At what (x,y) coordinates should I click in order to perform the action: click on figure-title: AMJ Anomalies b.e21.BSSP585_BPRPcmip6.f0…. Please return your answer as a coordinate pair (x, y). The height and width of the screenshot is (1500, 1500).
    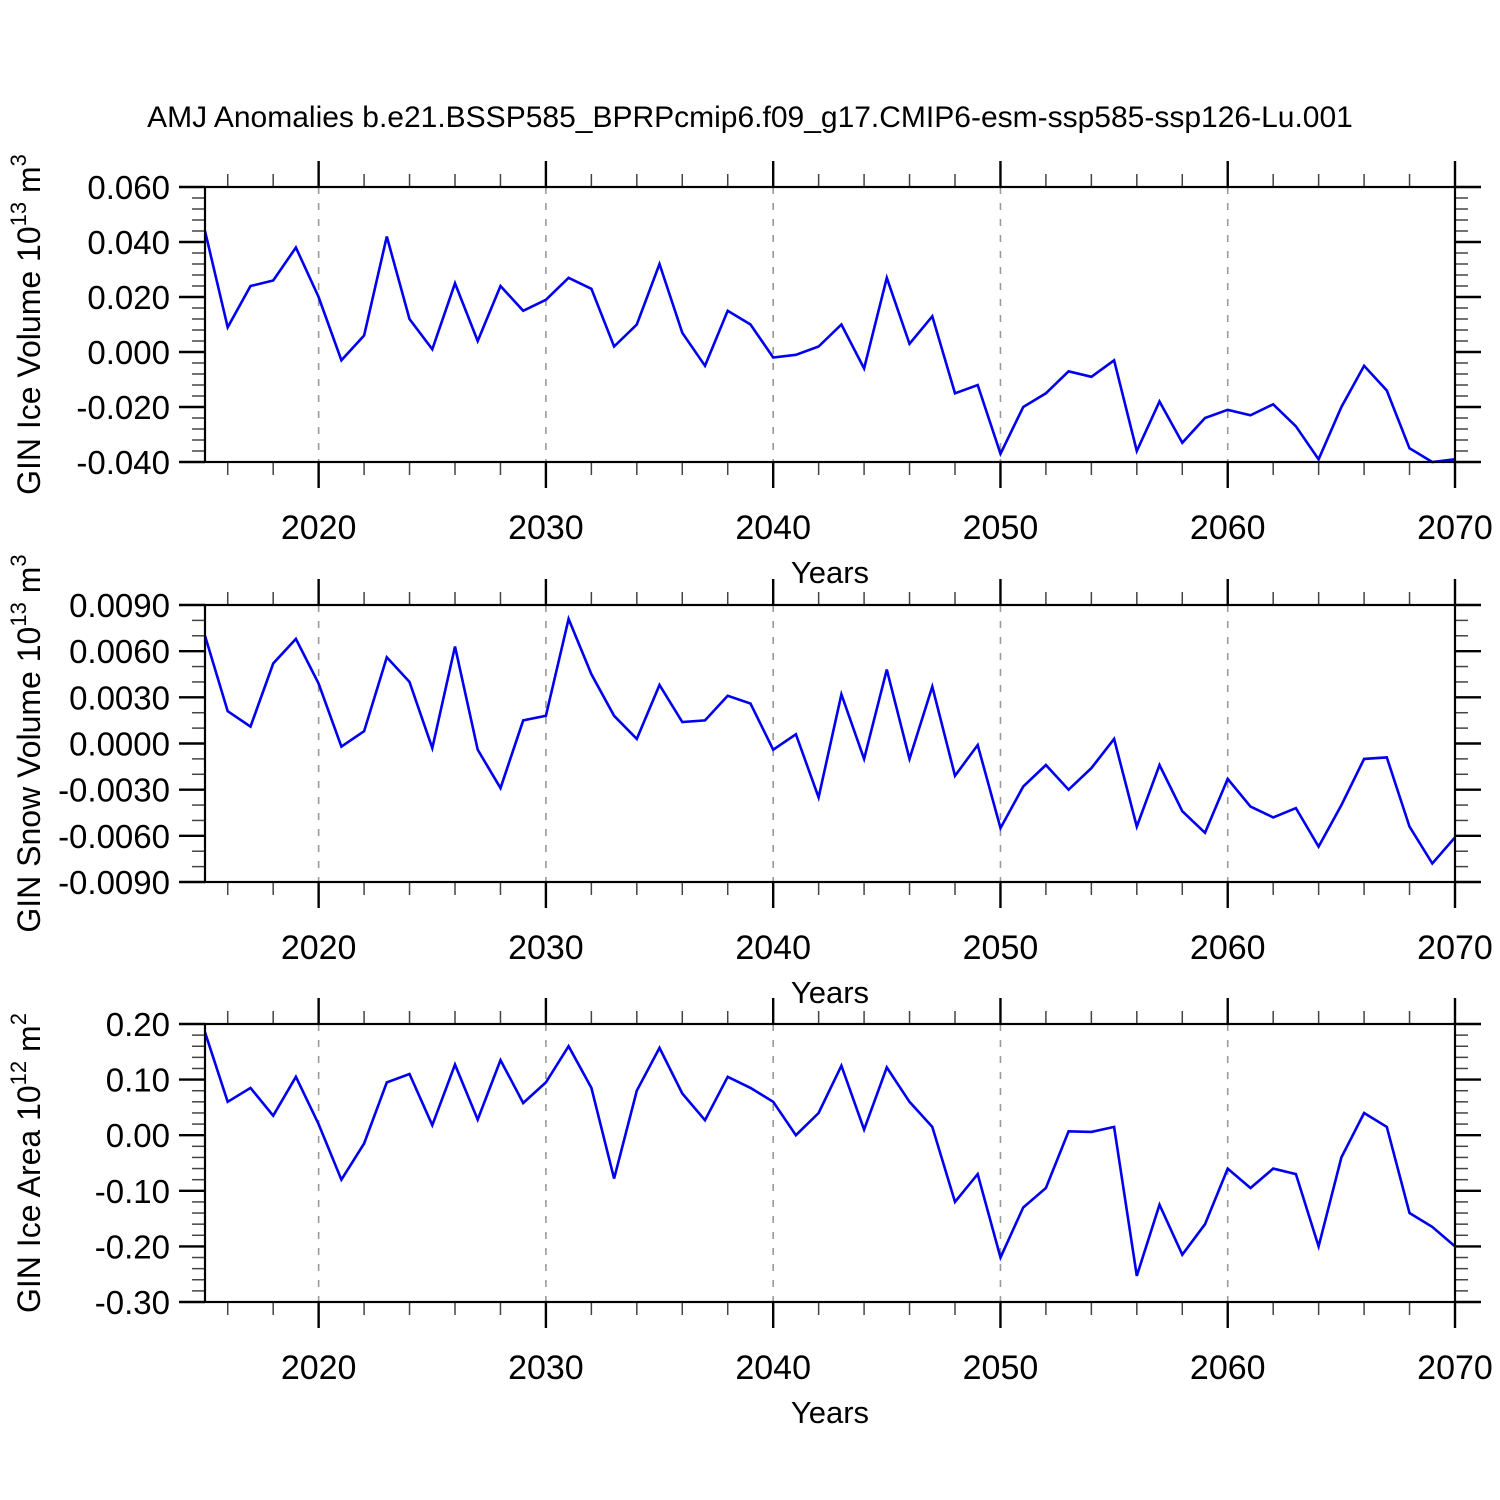
    Looking at the image, I should click on (750, 117).